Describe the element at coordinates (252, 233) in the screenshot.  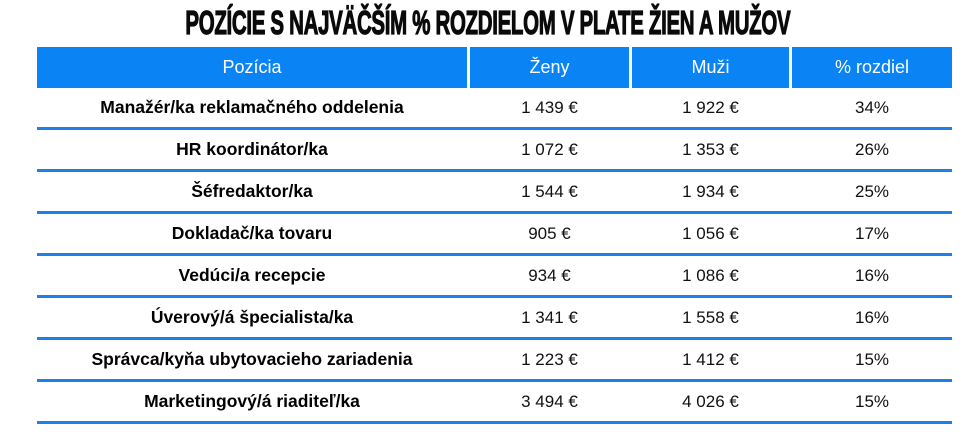
I see `position-cell: Dokladač/ka tovaru` at that location.